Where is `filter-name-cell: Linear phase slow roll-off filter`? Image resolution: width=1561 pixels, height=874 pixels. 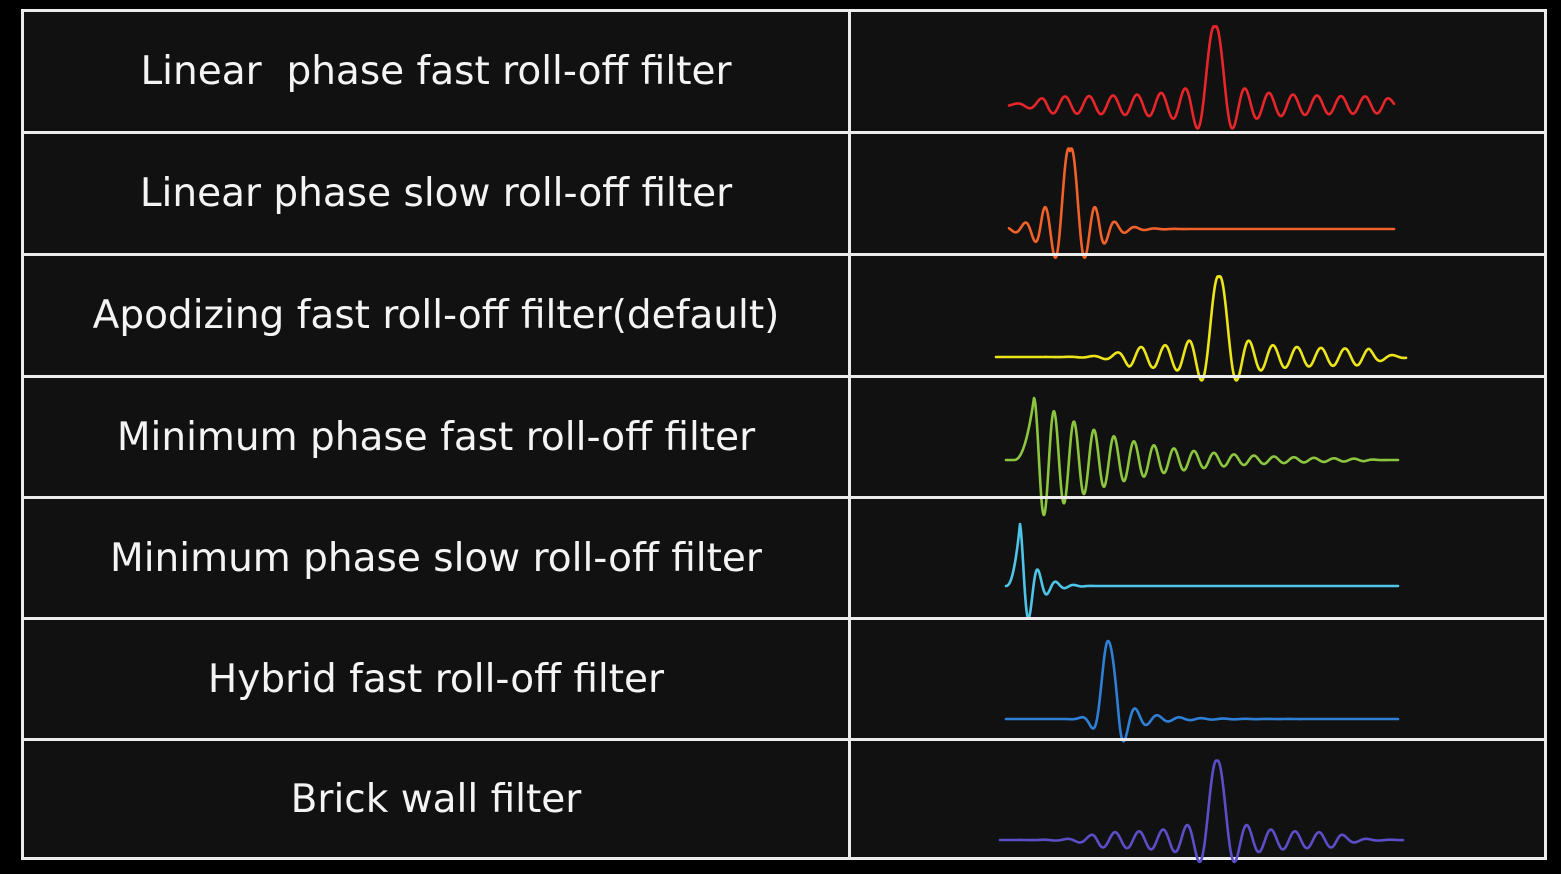 filter-name-cell: Linear phase slow roll-off filter is located at coordinates (436, 193).